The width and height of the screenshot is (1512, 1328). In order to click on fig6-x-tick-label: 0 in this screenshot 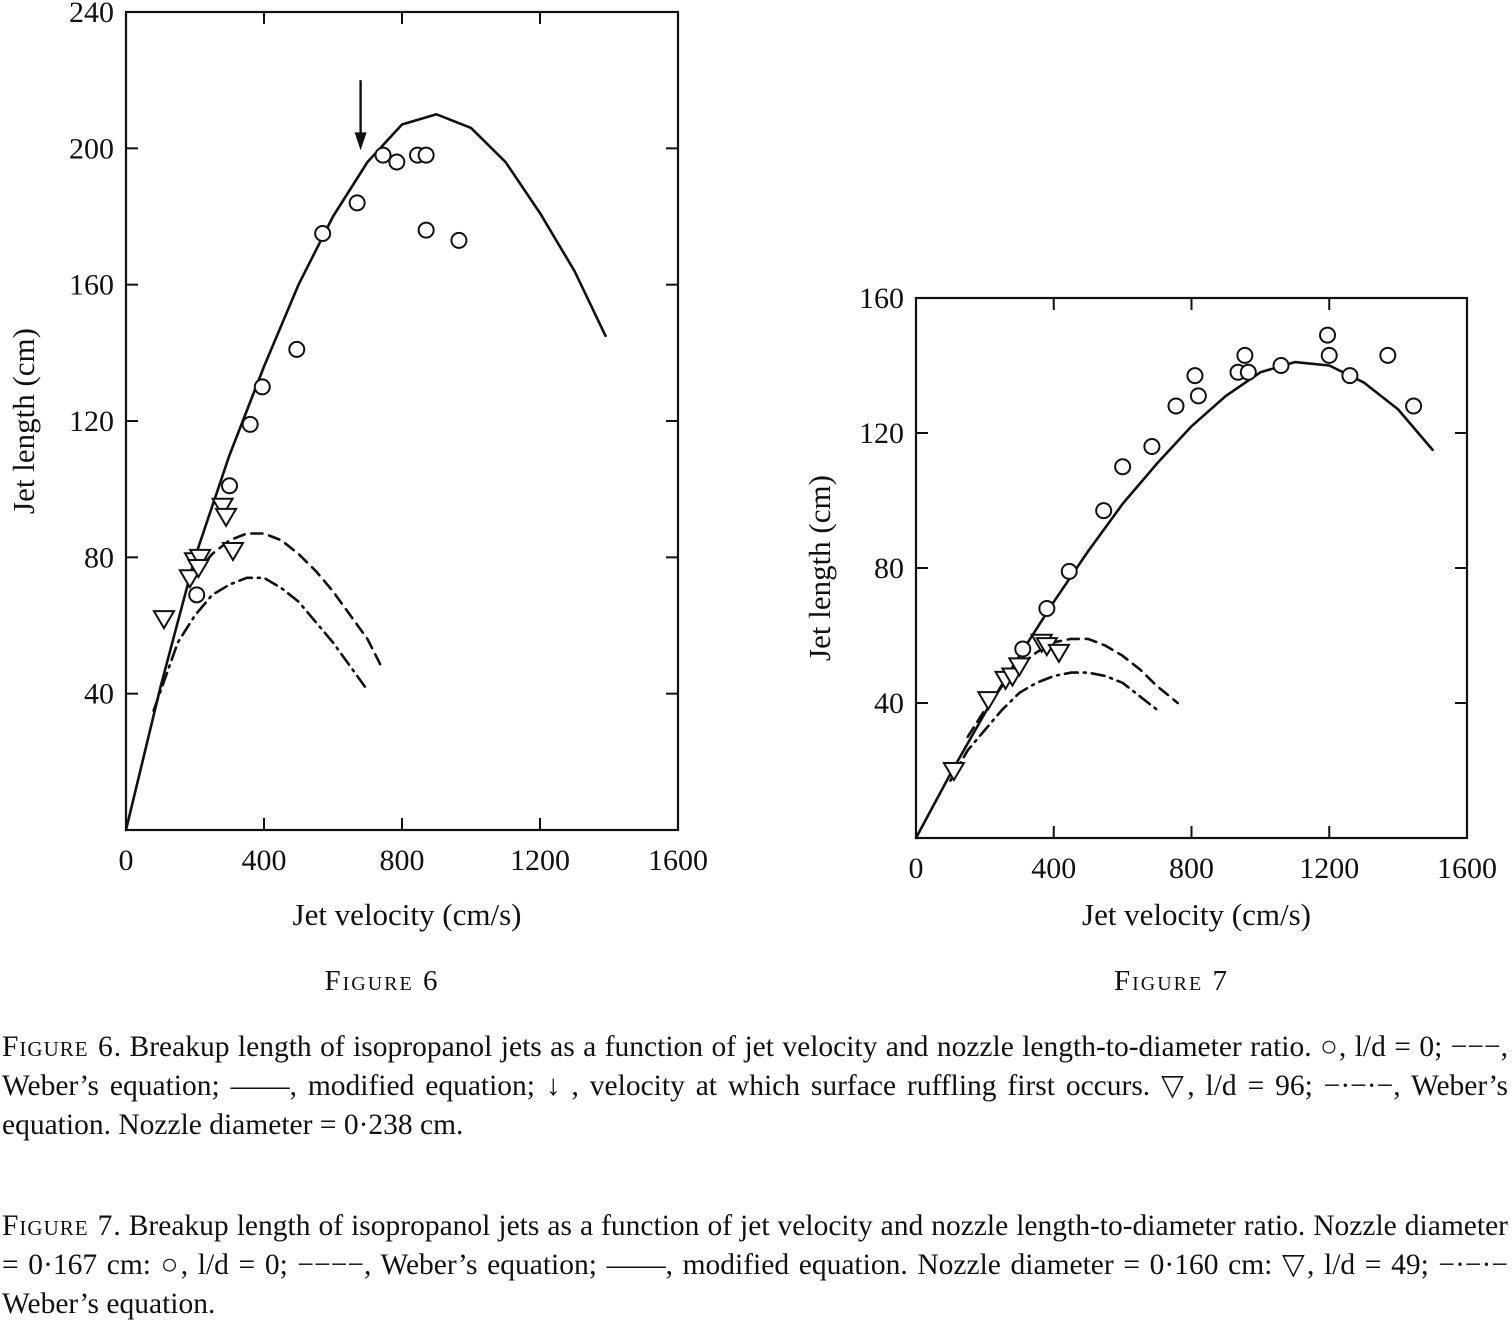, I will do `click(126, 860)`.